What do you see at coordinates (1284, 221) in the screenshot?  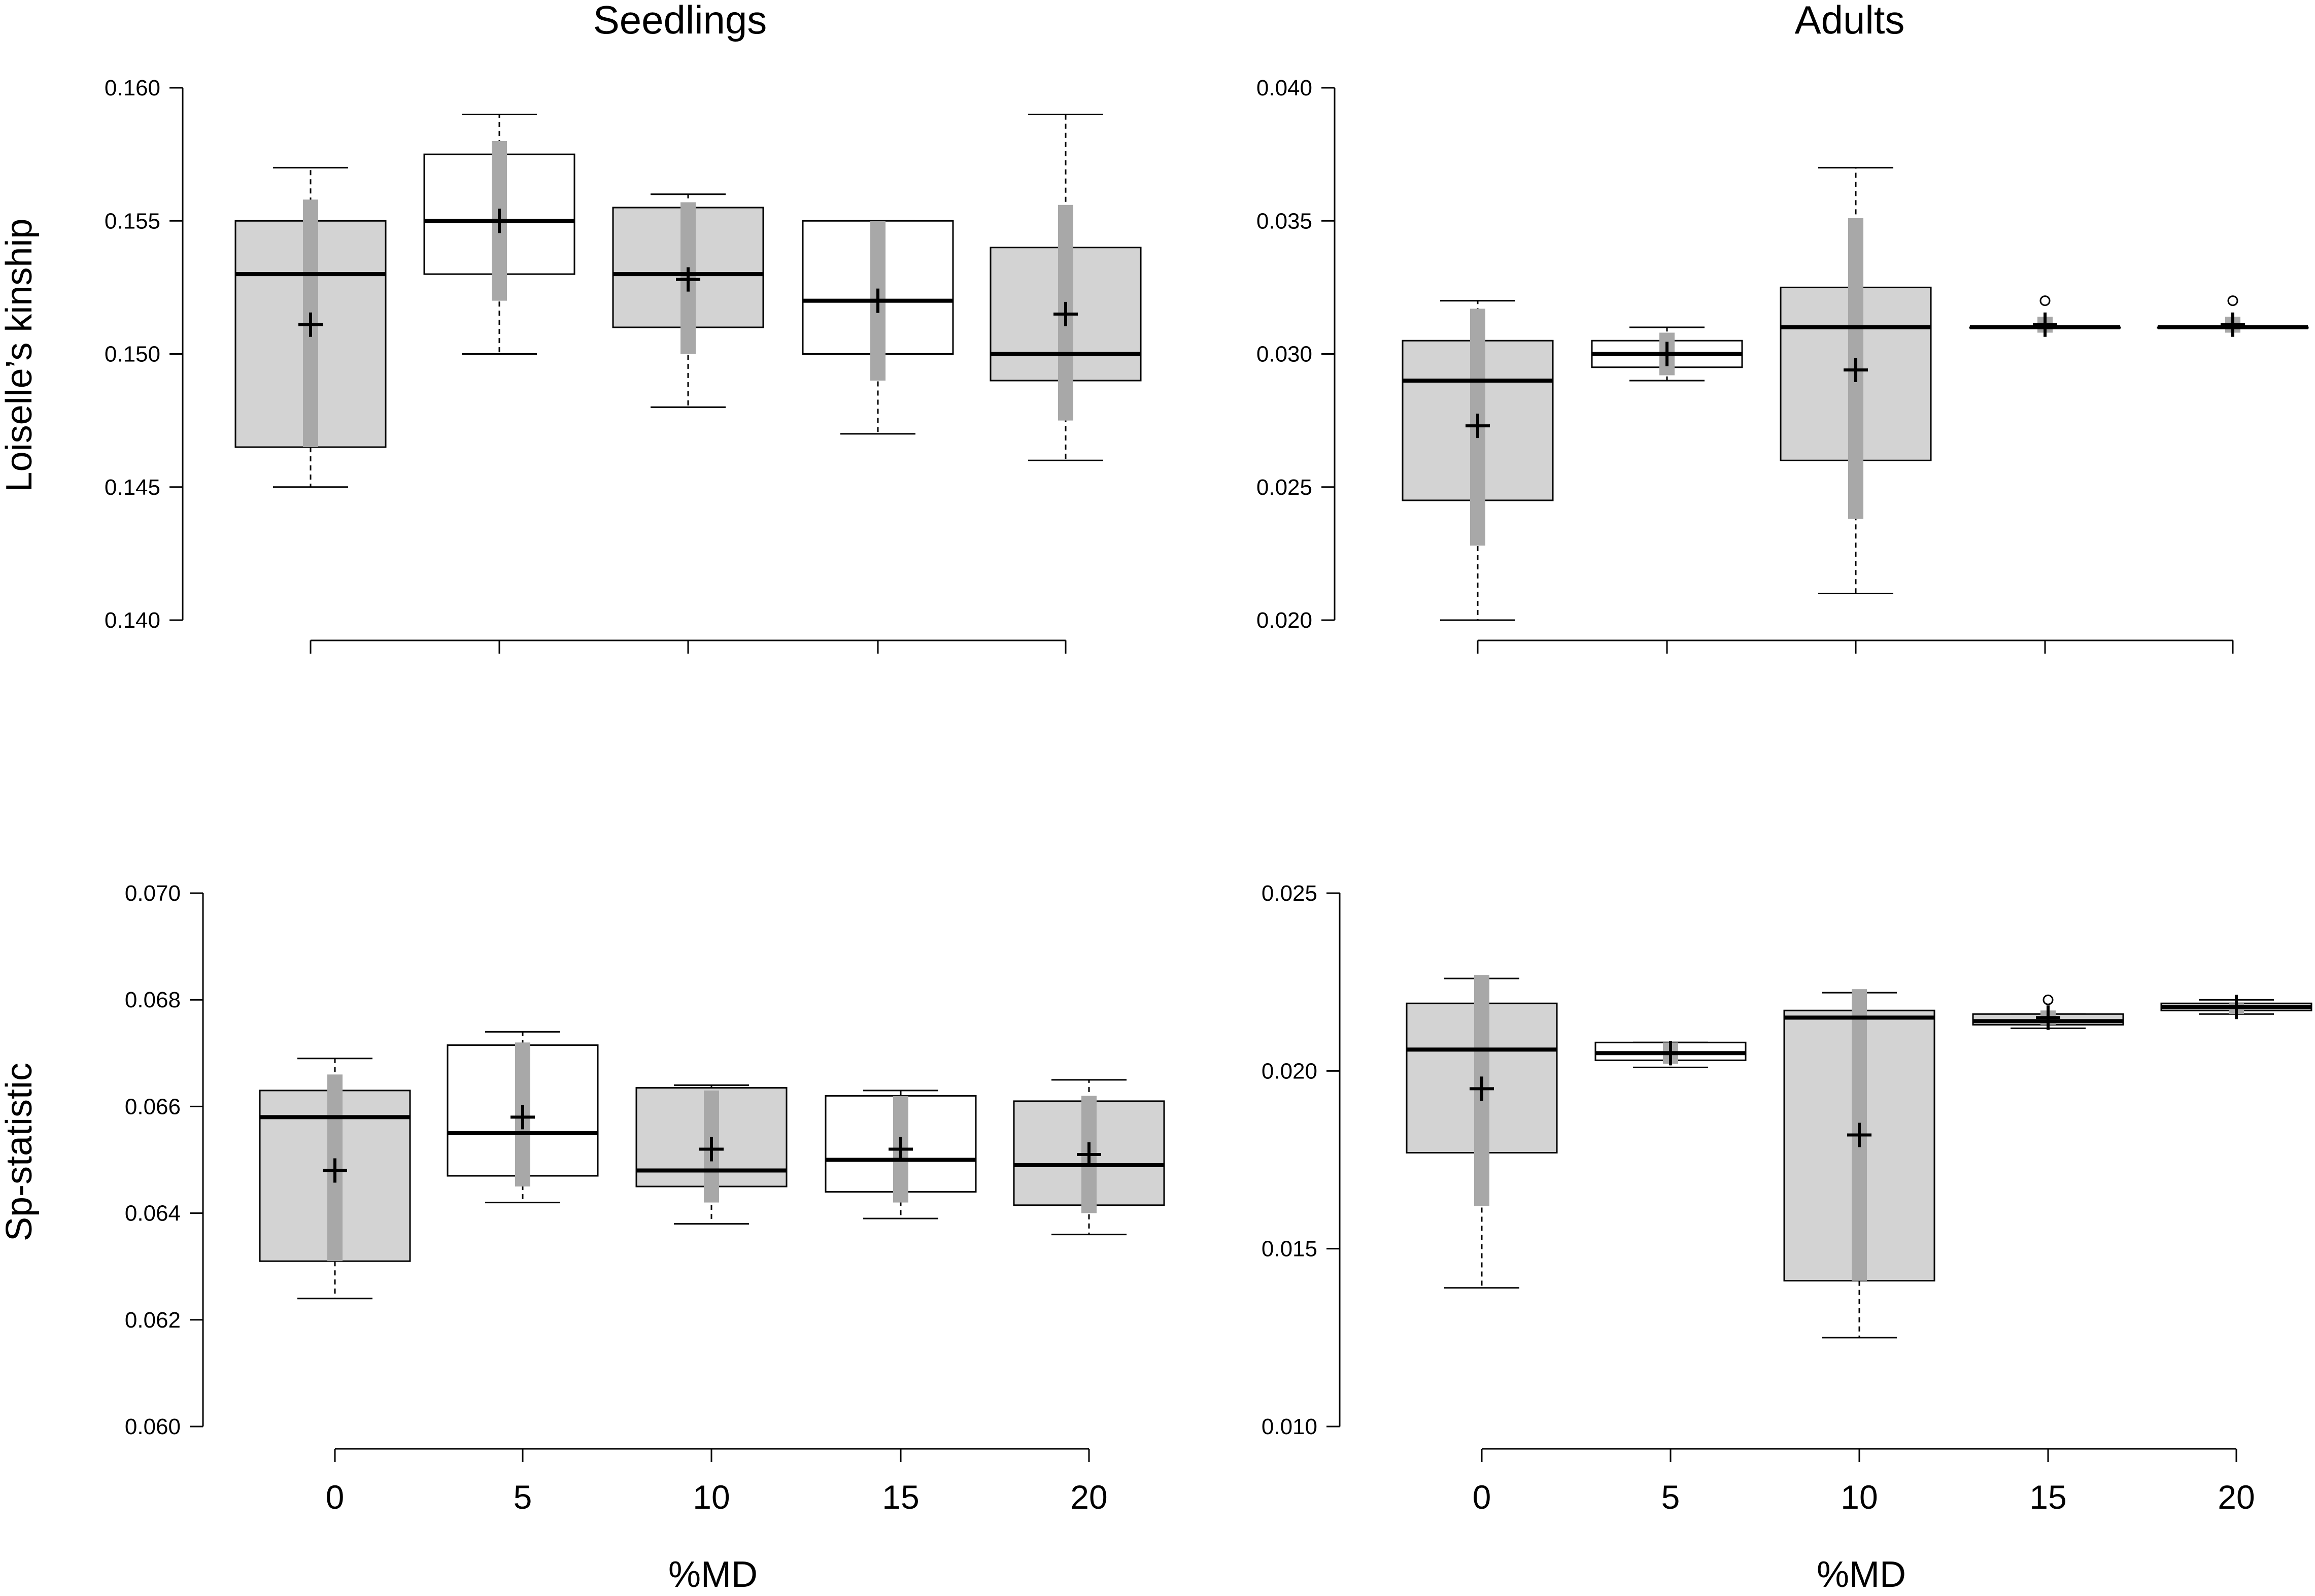 I see `y-tick-label: 0.035` at bounding box center [1284, 221].